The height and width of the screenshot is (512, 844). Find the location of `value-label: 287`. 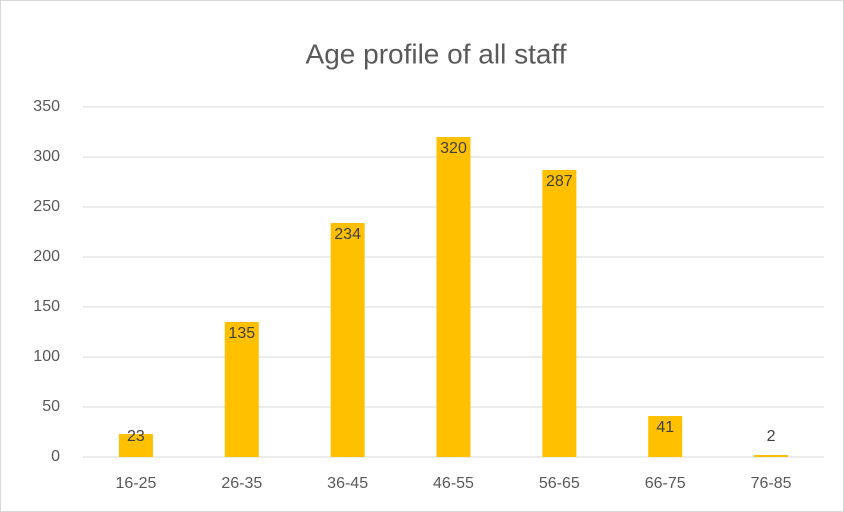

value-label: 287 is located at coordinates (559, 181).